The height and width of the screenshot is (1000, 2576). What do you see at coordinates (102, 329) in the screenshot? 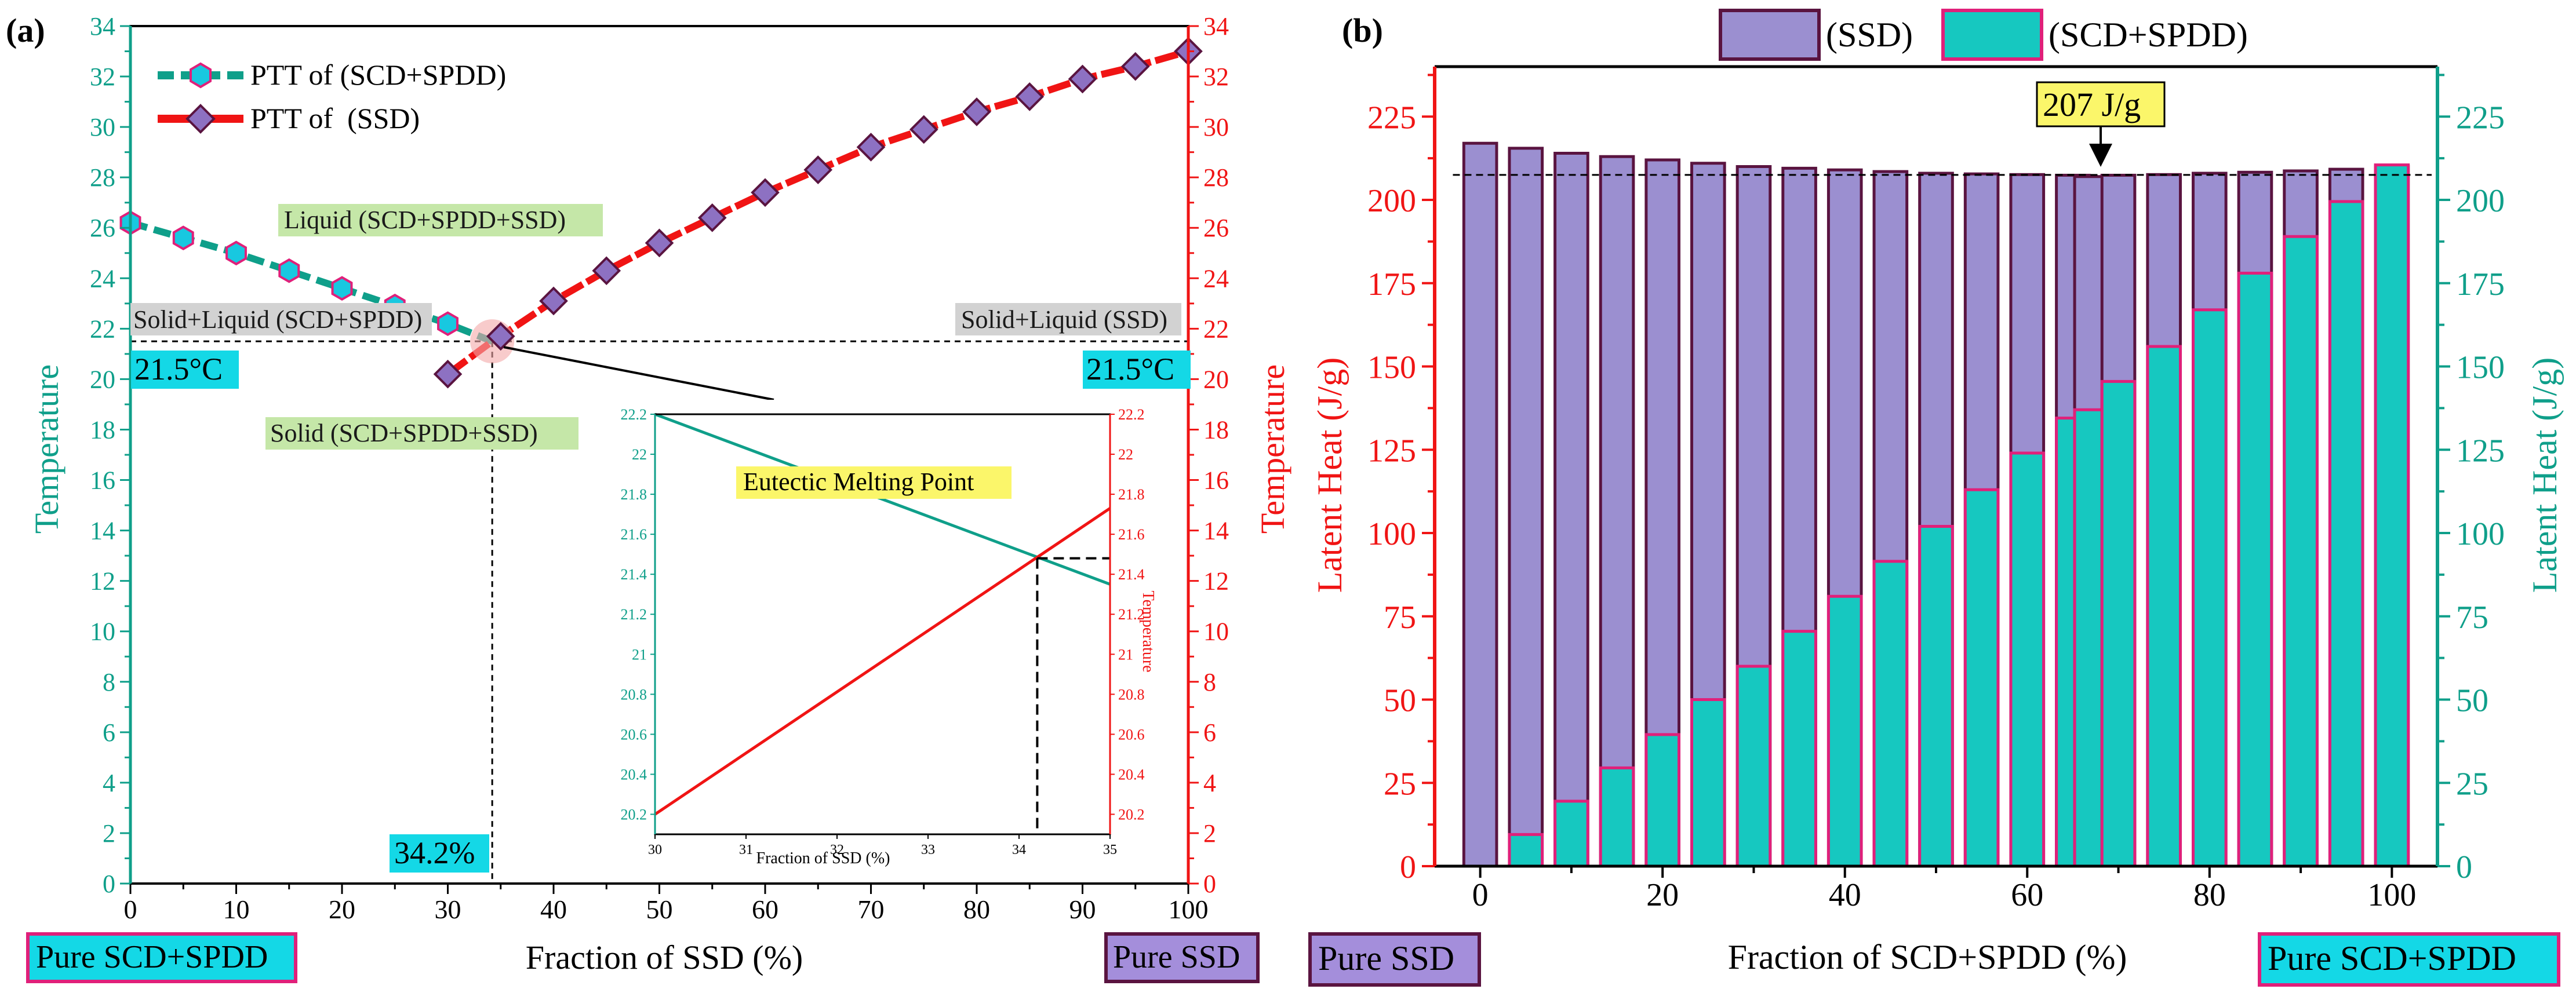
I see `y-left-tick-label: 22` at bounding box center [102, 329].